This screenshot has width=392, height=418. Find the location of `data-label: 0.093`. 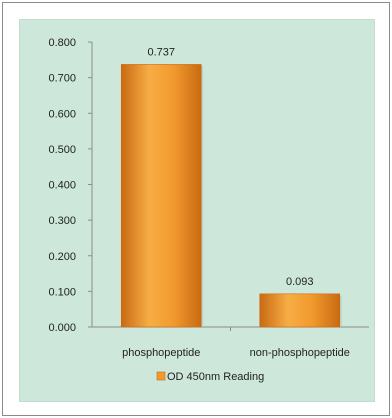

data-label: 0.093 is located at coordinates (300, 282).